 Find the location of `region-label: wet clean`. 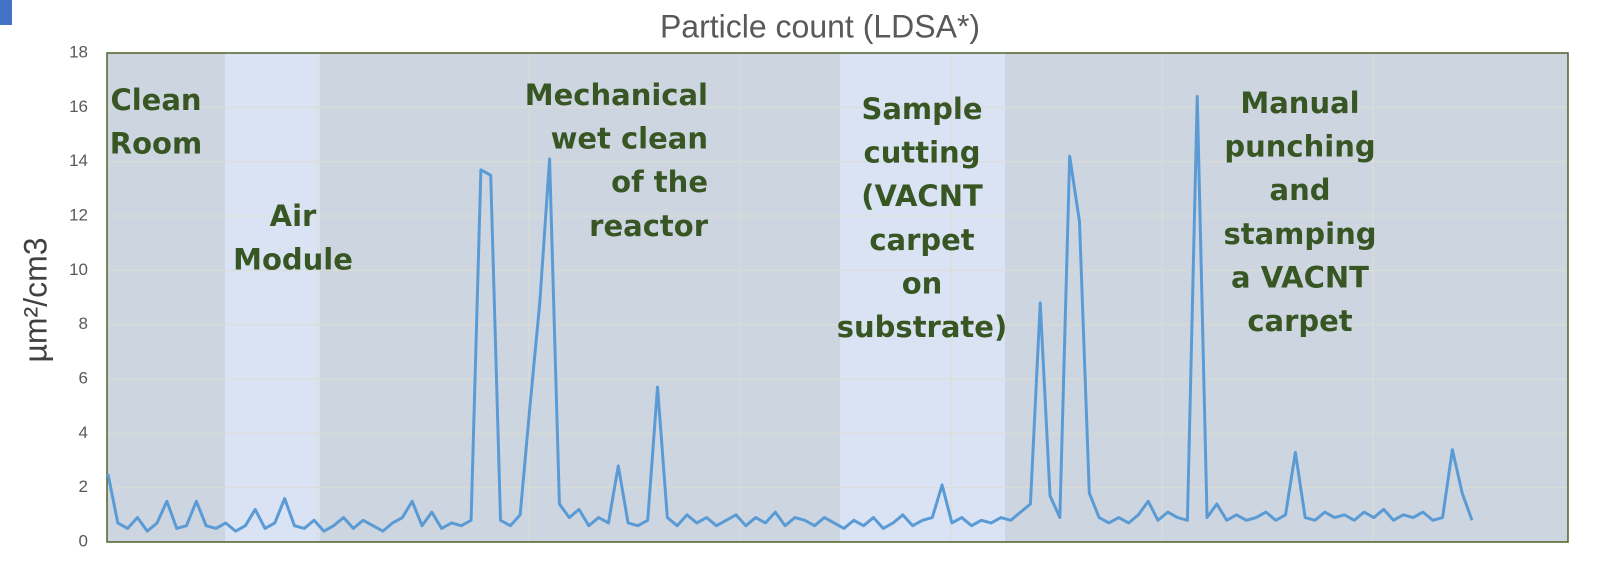

region-label: wet clean is located at coordinates (629, 139).